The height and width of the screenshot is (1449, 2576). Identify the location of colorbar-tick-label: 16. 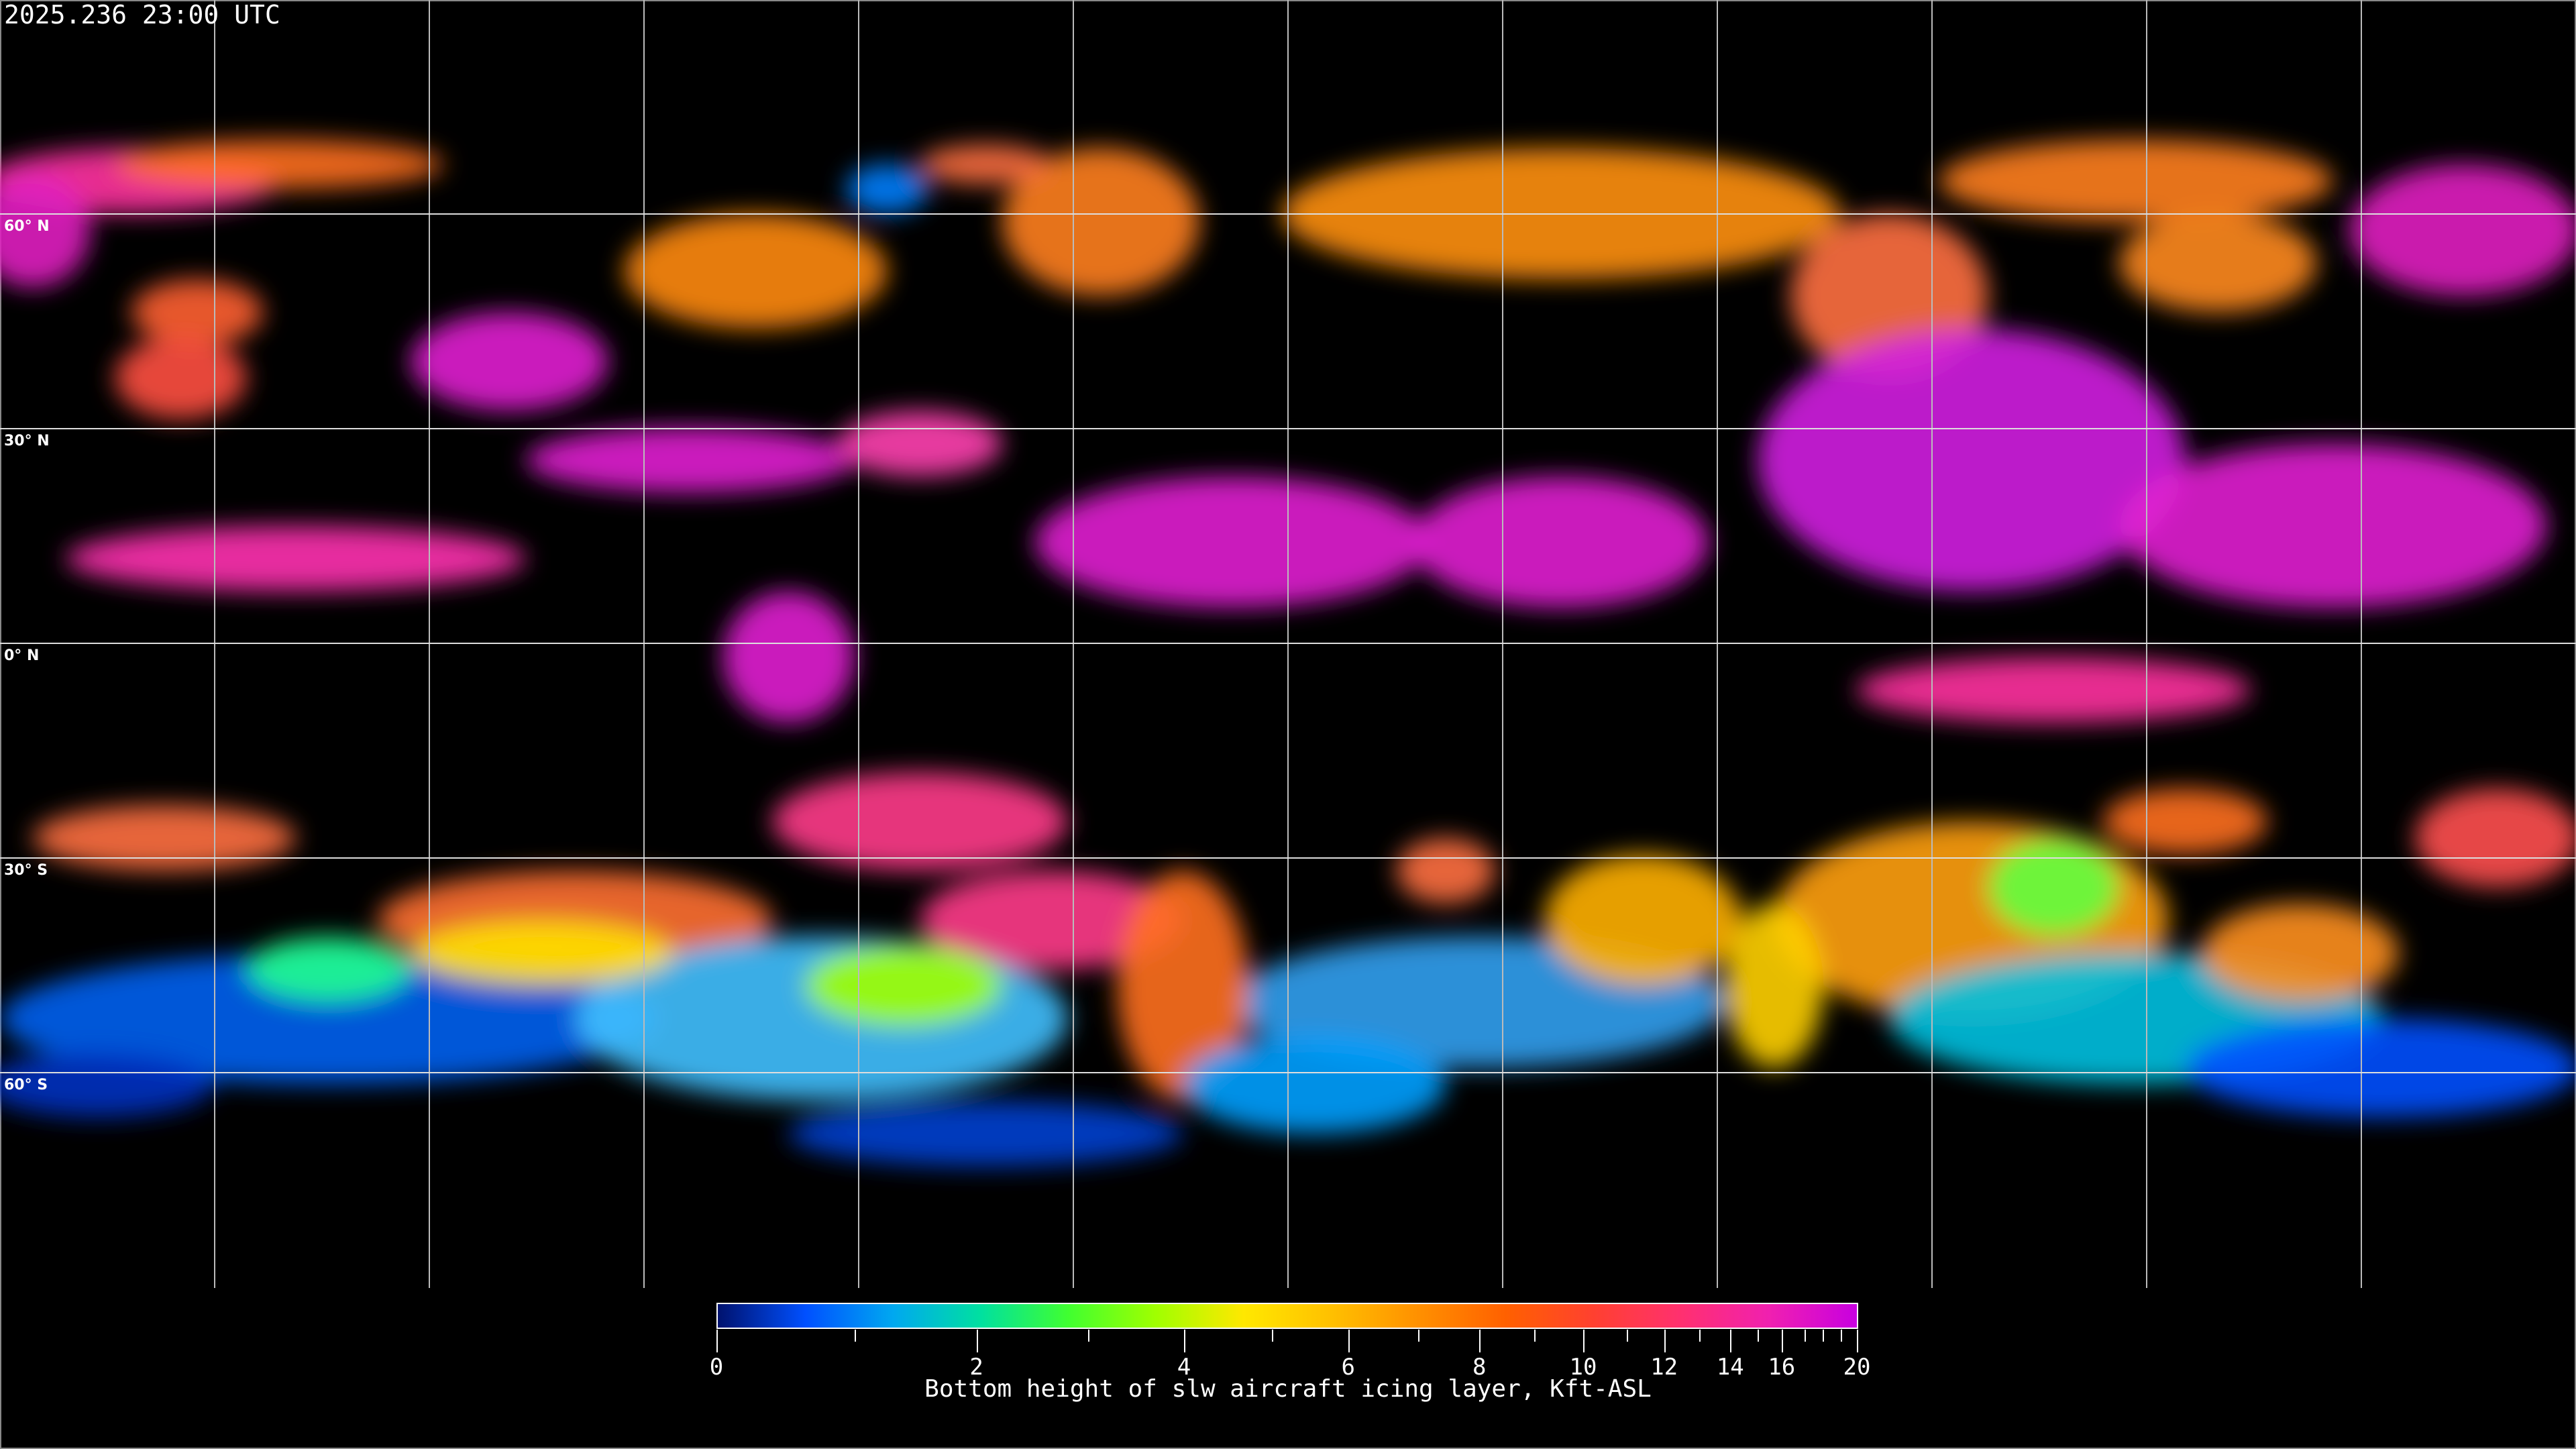
(1782, 1367).